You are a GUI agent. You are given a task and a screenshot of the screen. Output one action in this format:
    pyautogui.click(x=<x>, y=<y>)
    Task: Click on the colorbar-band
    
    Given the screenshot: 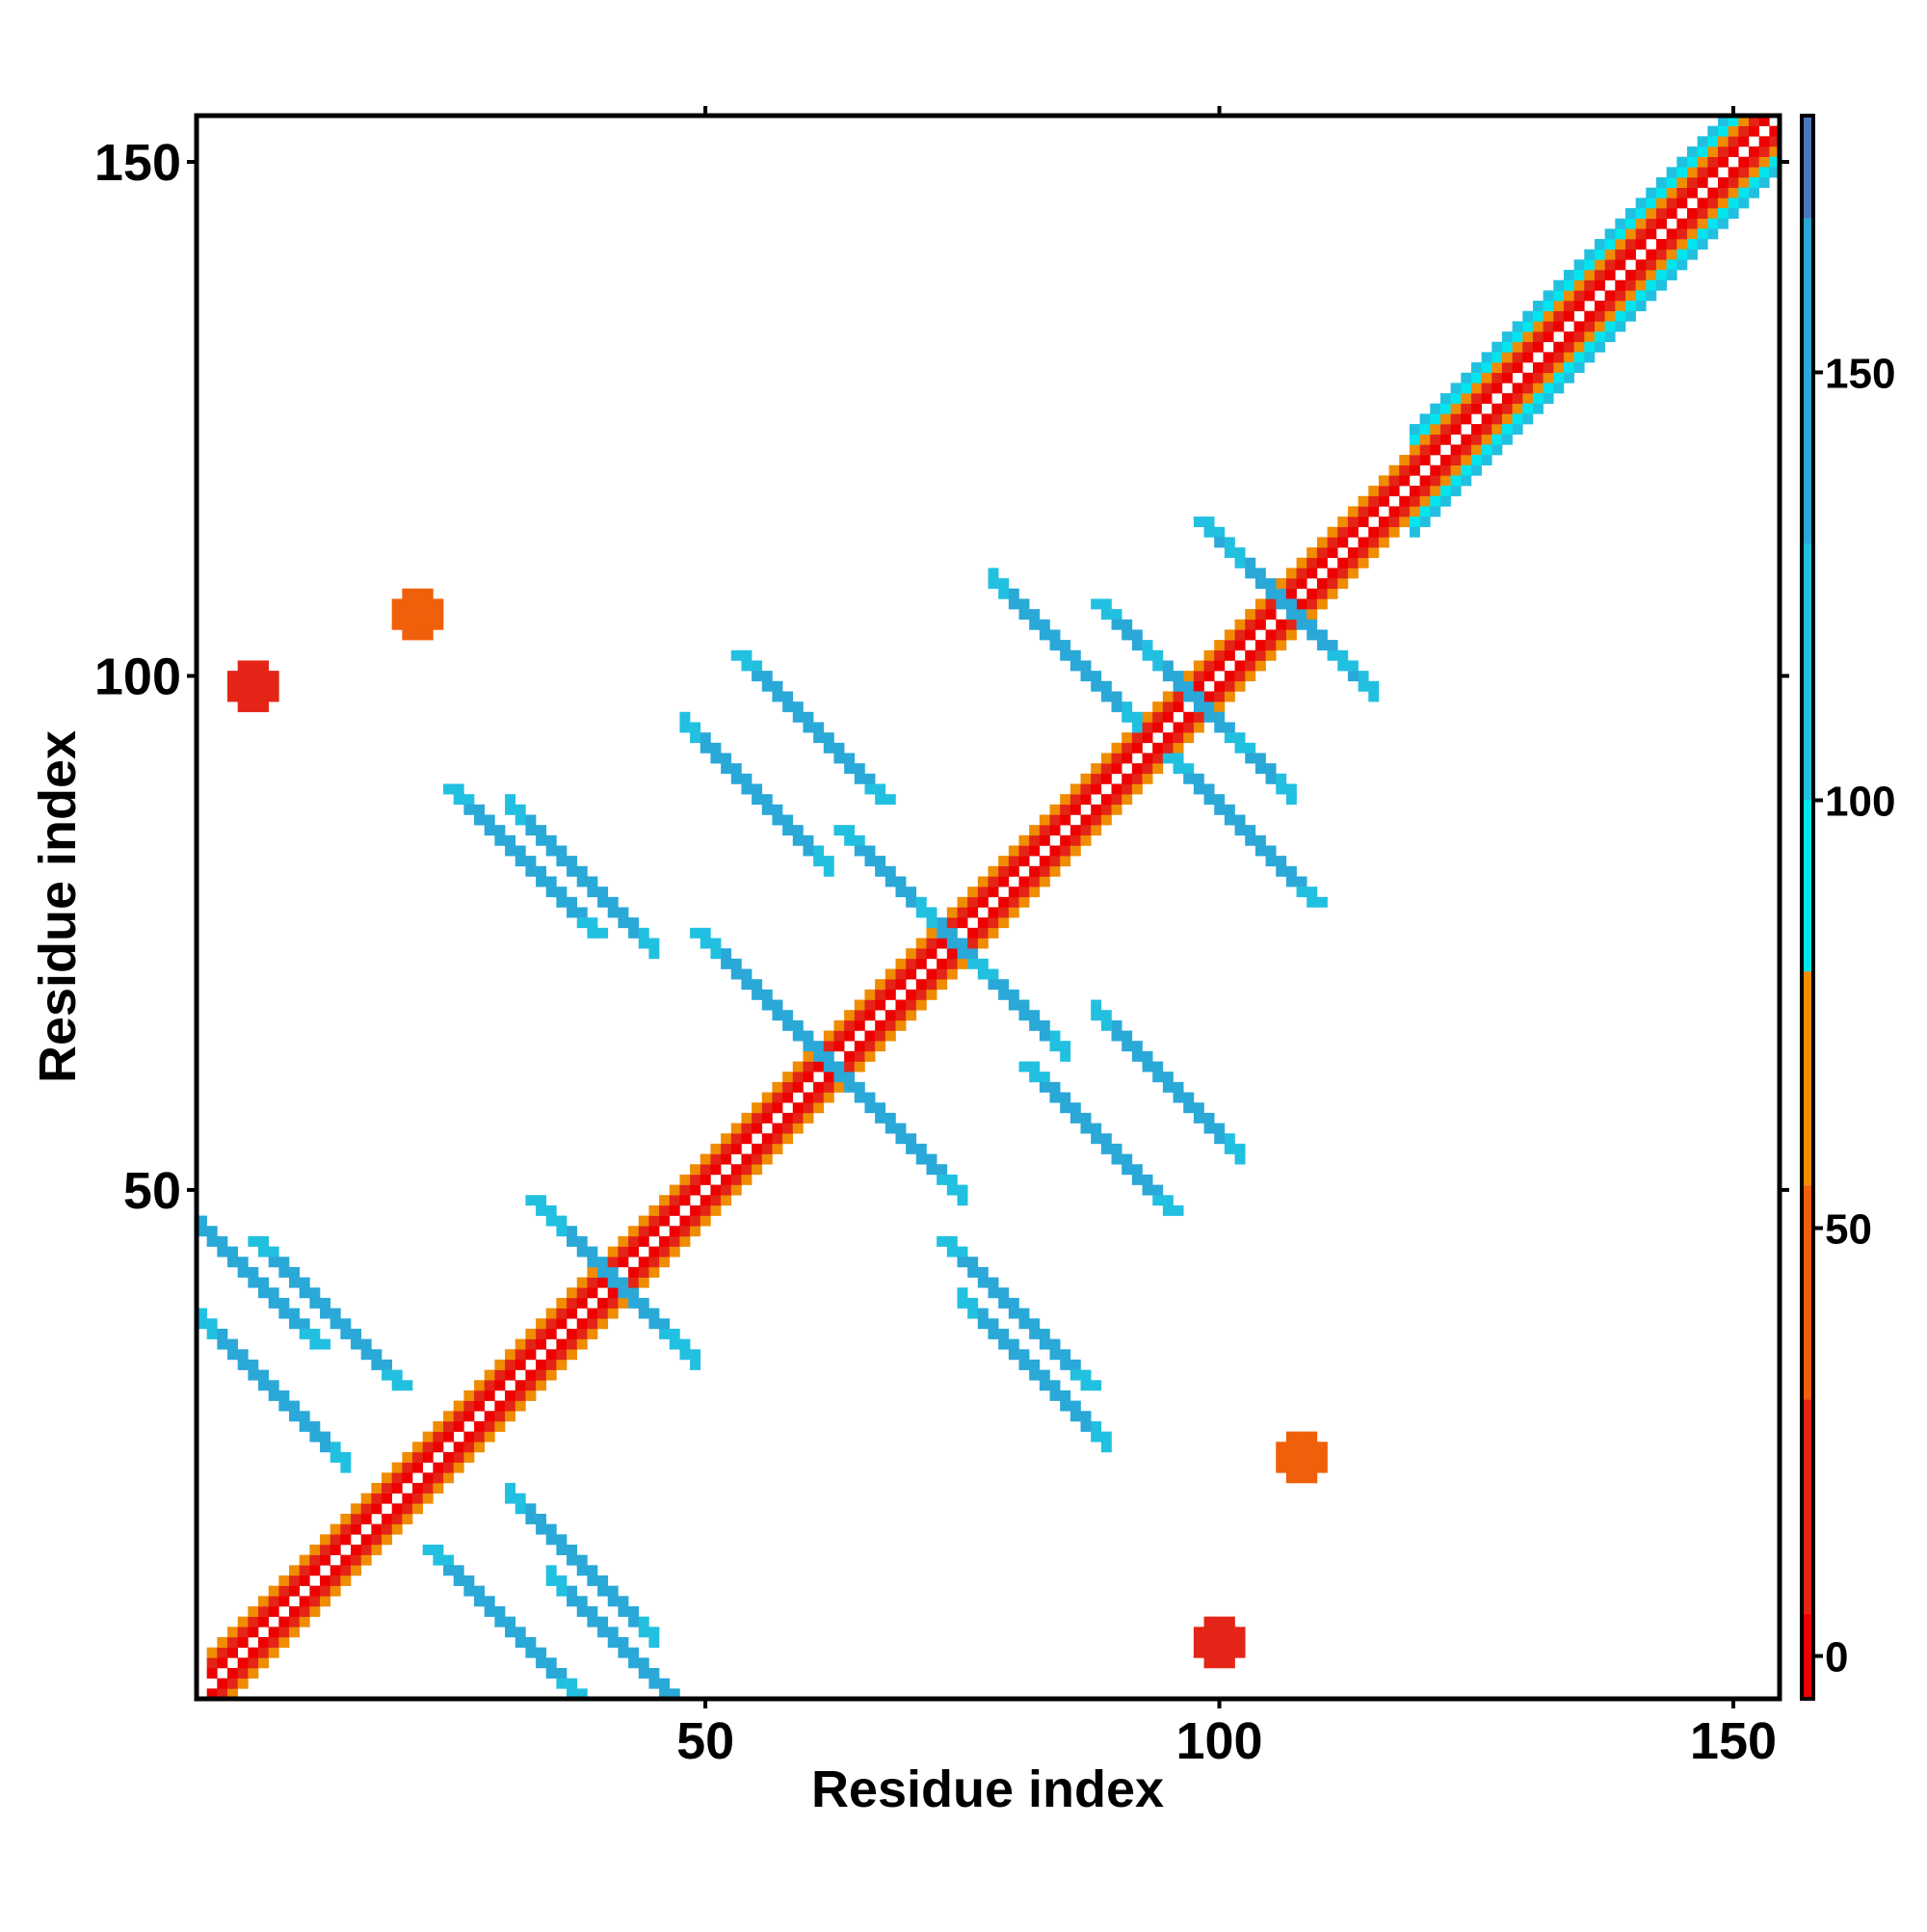 What is the action you would take?
    pyautogui.click(x=1807, y=167)
    